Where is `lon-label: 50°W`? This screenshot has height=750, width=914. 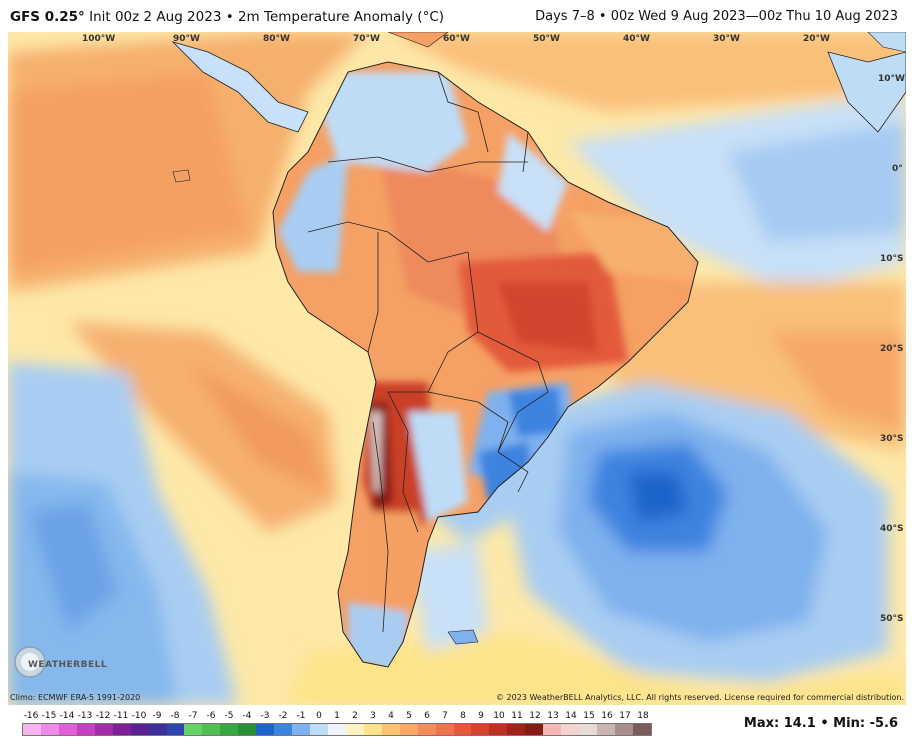 lon-label: 50°W is located at coordinates (546, 39).